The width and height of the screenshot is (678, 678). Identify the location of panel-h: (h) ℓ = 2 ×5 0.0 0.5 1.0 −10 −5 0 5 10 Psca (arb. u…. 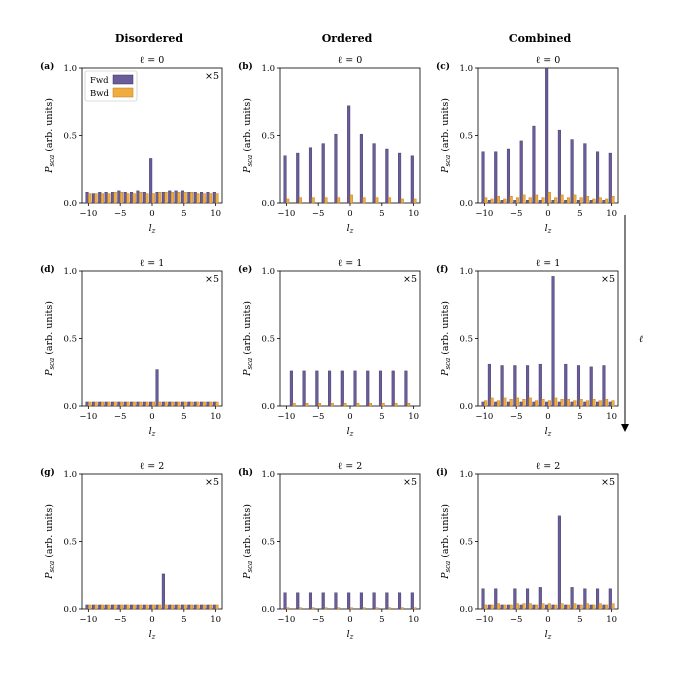
(329, 551).